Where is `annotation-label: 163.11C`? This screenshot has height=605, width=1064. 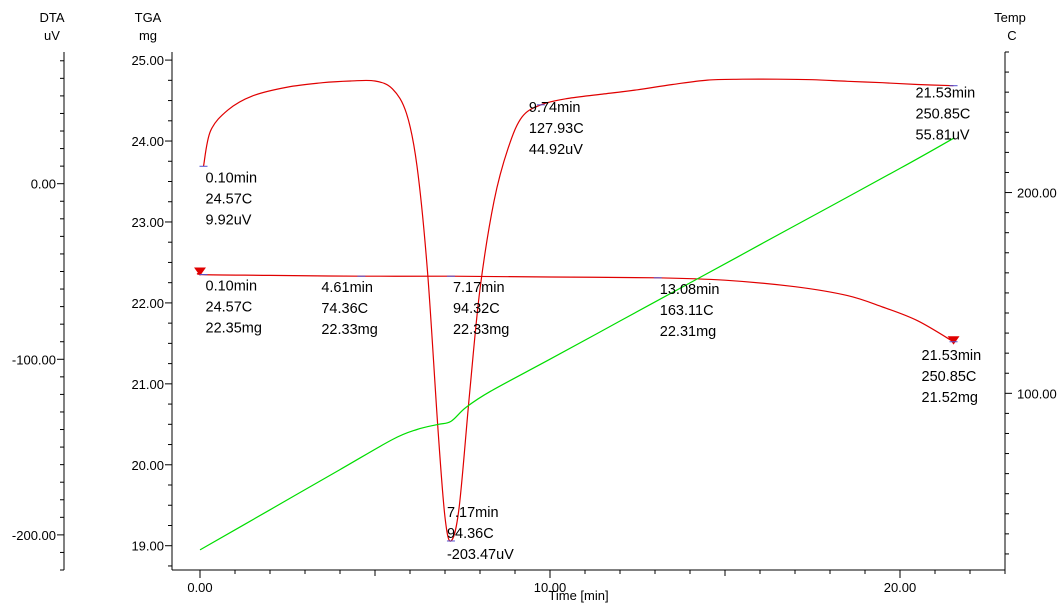
annotation-label: 163.11C is located at coordinates (687, 311).